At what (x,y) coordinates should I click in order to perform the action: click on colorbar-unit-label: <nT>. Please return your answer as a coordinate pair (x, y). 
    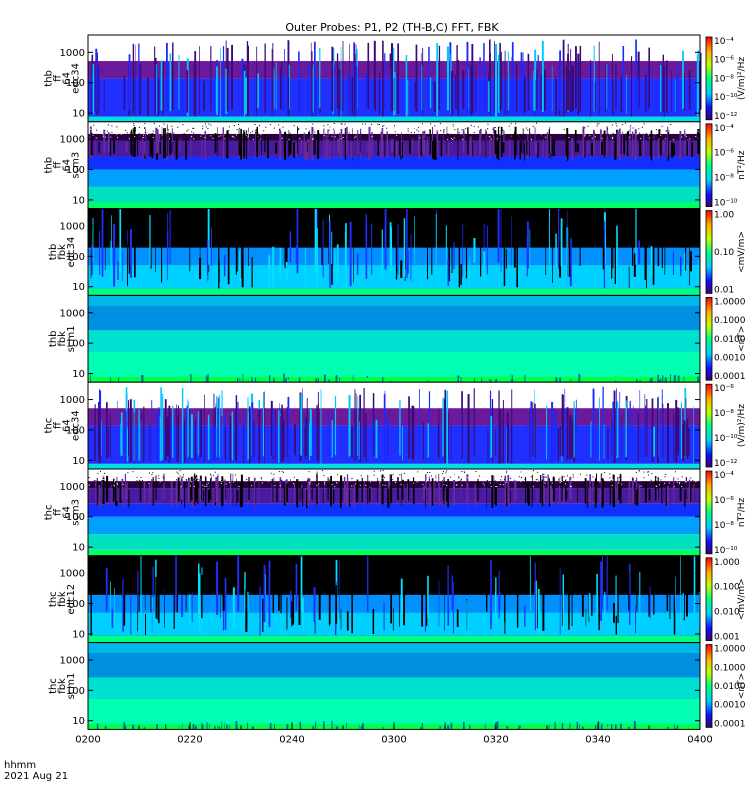
    Looking at the image, I should click on (742, 686).